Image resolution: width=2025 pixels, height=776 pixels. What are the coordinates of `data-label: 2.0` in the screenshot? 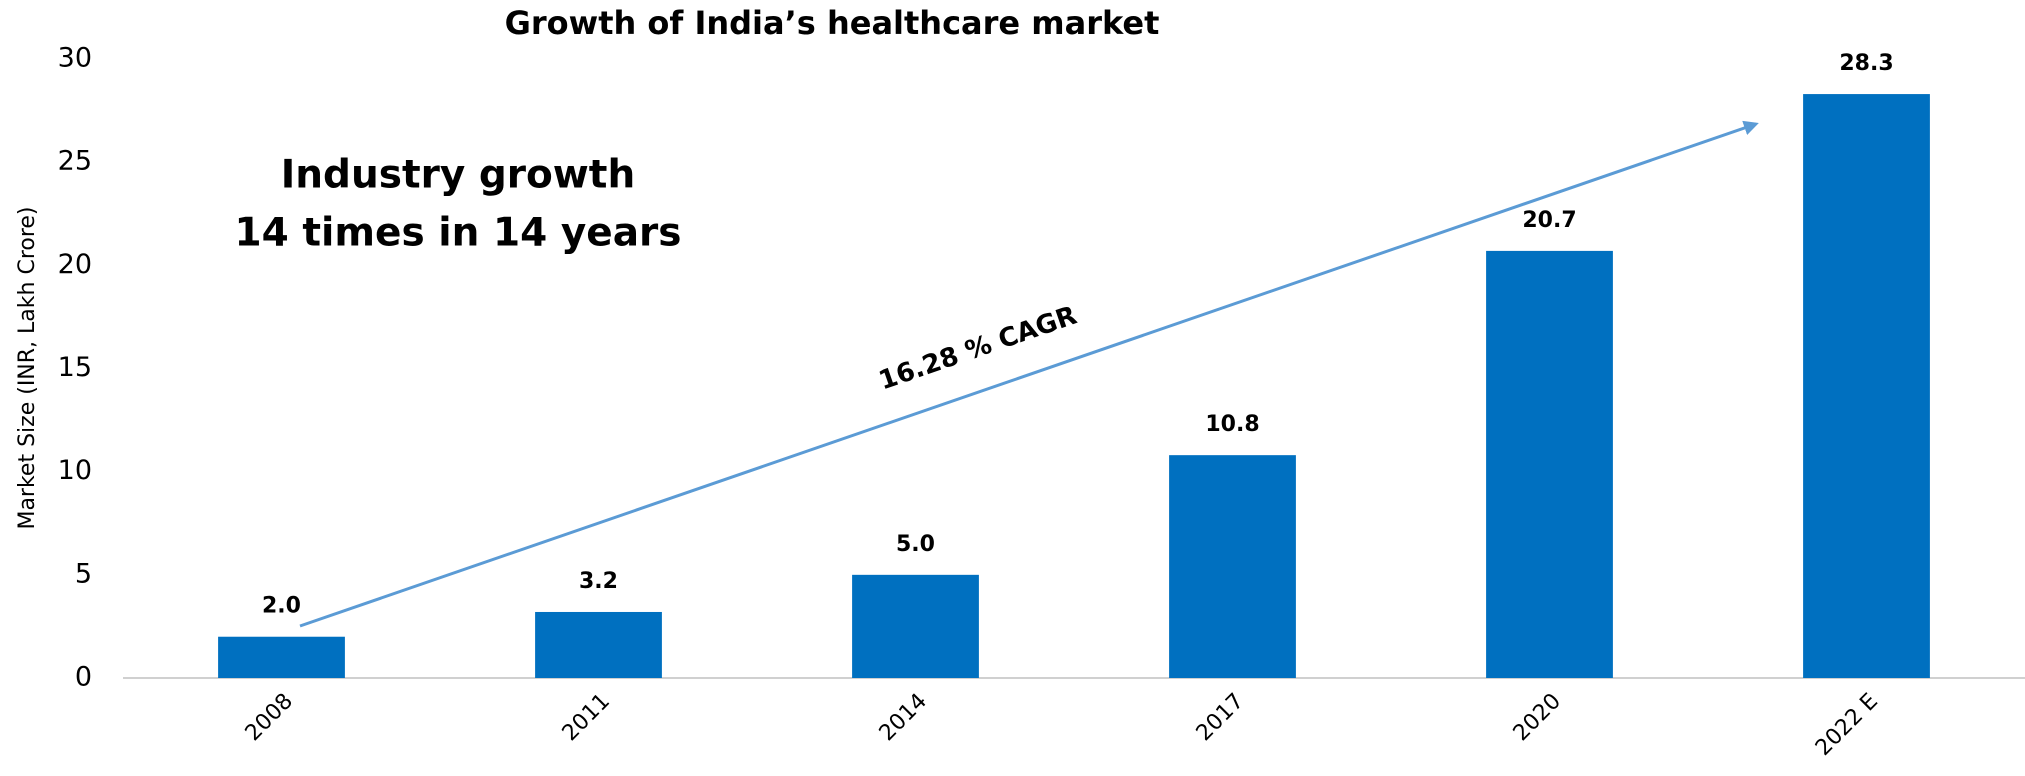 It's located at (281, 606).